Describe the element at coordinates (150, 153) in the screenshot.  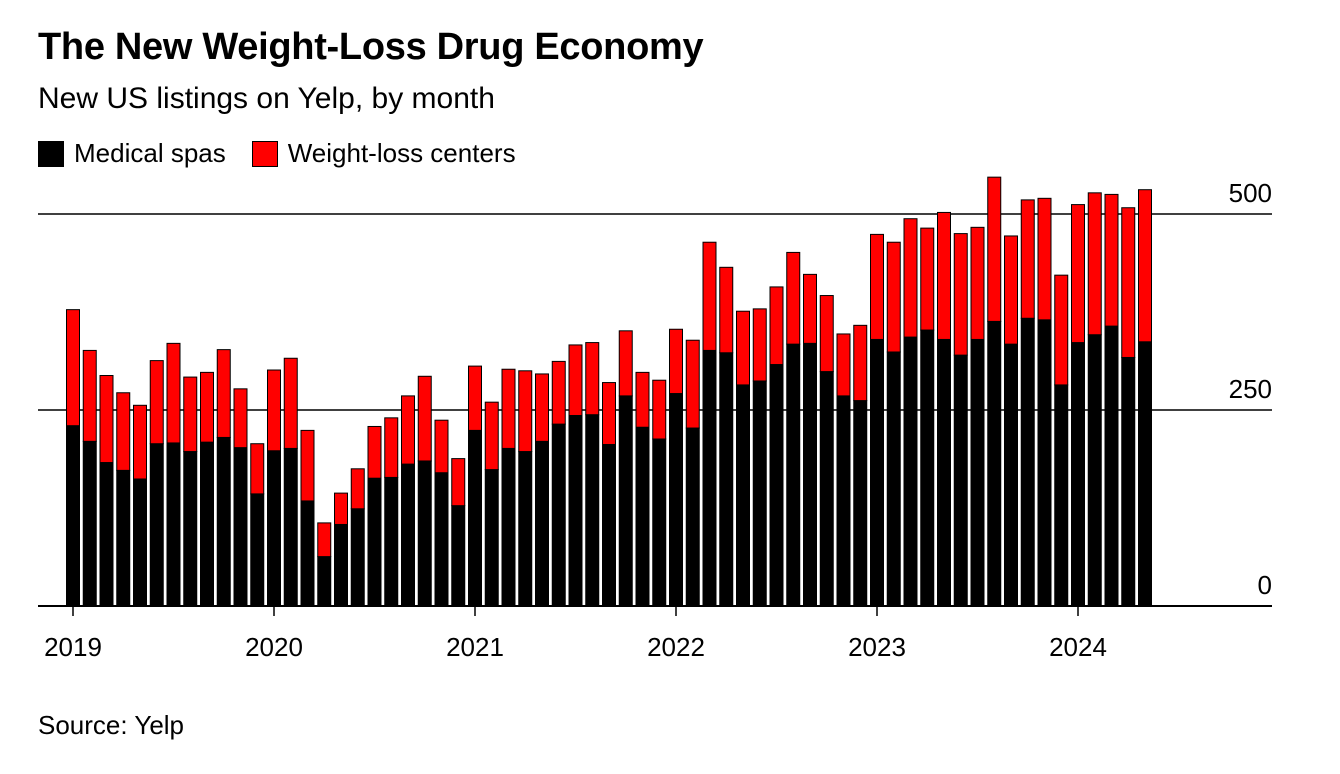
I see `legend-label-medical-spas: Medical spas` at that location.